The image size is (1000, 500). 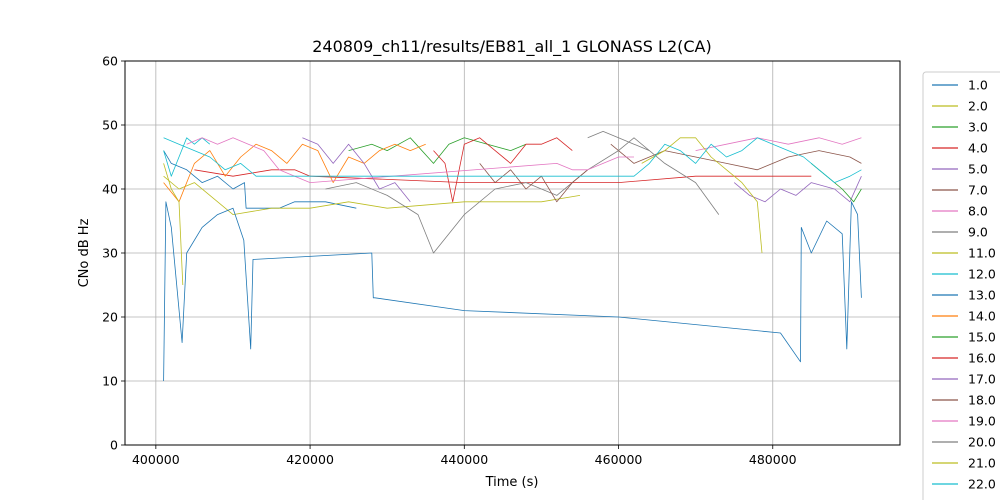 I want to click on series-line-22.0, so click(x=512, y=160).